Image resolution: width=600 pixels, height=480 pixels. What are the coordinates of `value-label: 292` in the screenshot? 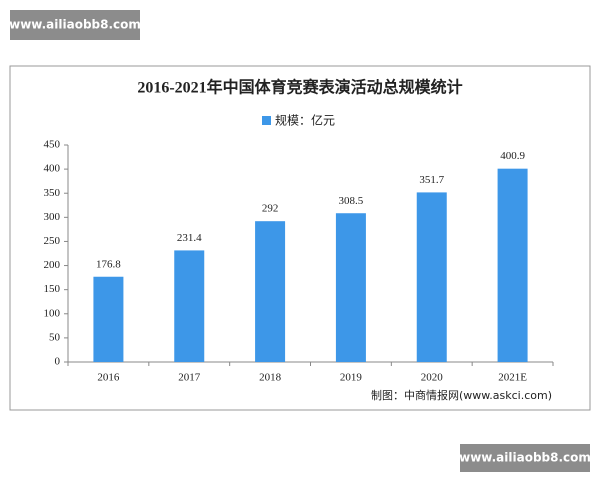 It's located at (270, 209).